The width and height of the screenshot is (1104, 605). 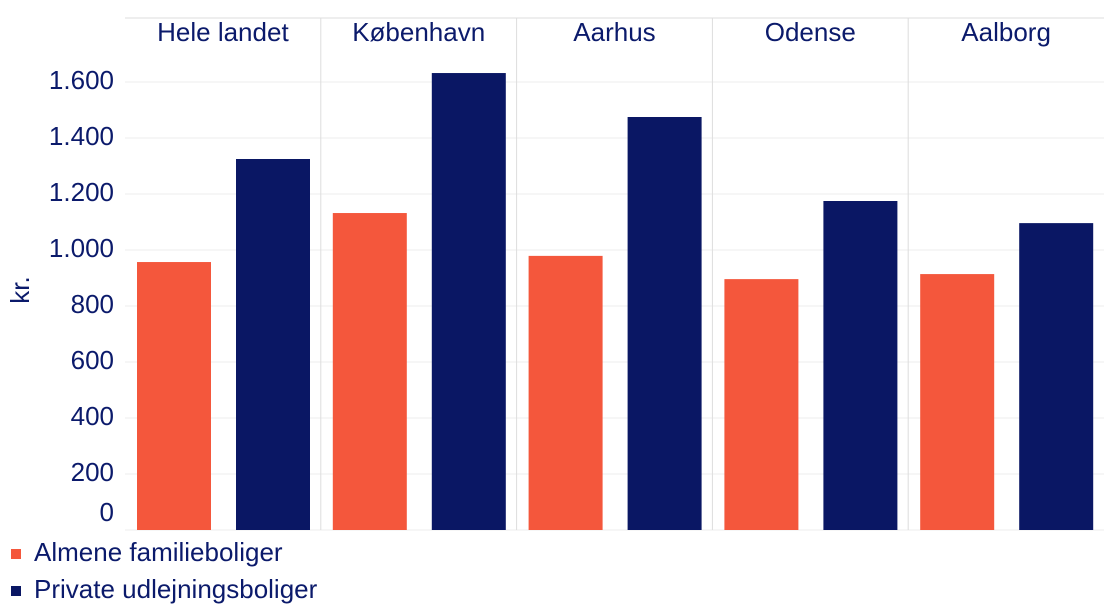 I want to click on panel-header: København, so click(x=418, y=32).